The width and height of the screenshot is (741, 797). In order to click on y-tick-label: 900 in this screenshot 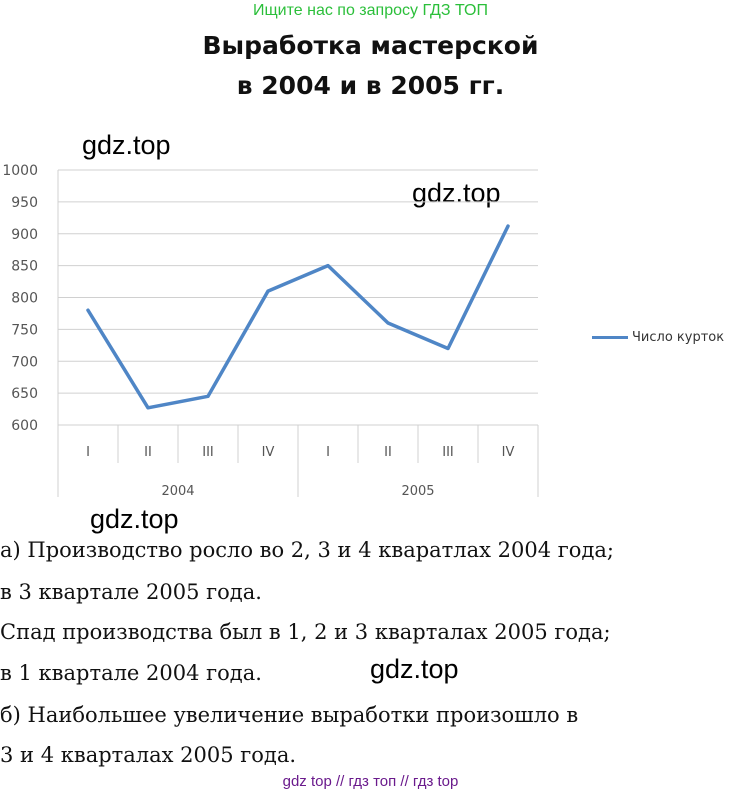, I will do `click(24, 235)`.